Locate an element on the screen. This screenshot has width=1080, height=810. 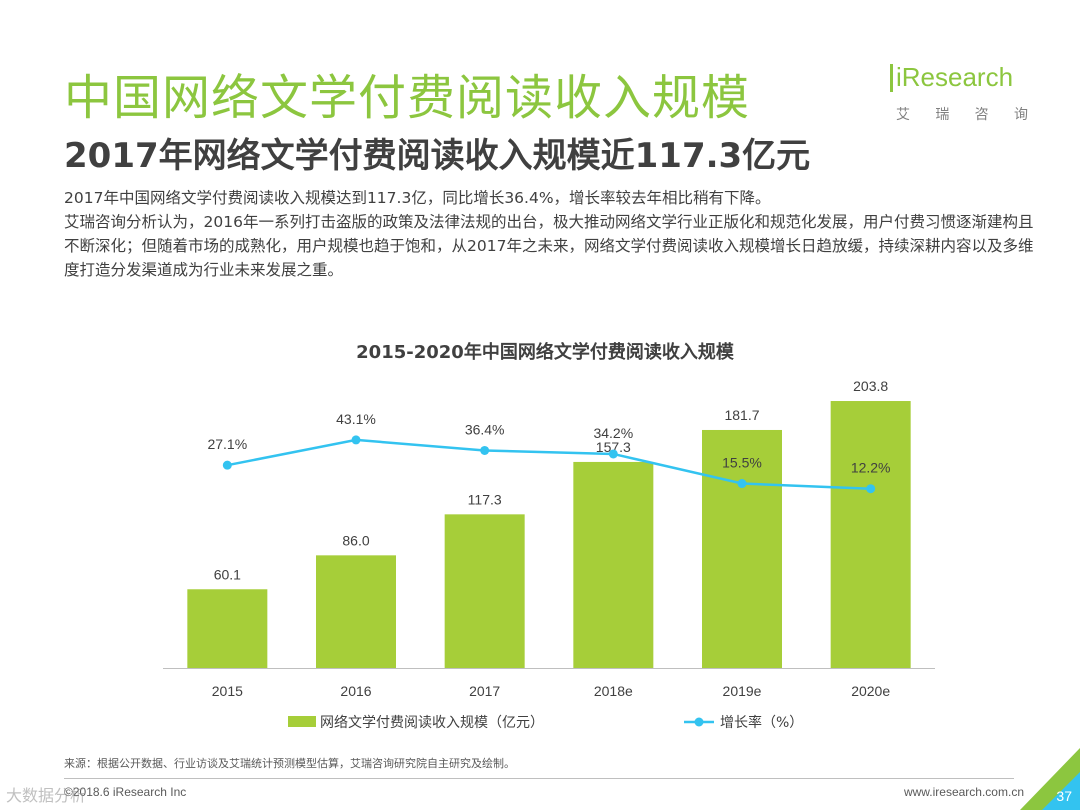
growth-point-2019e is located at coordinates (742, 484).